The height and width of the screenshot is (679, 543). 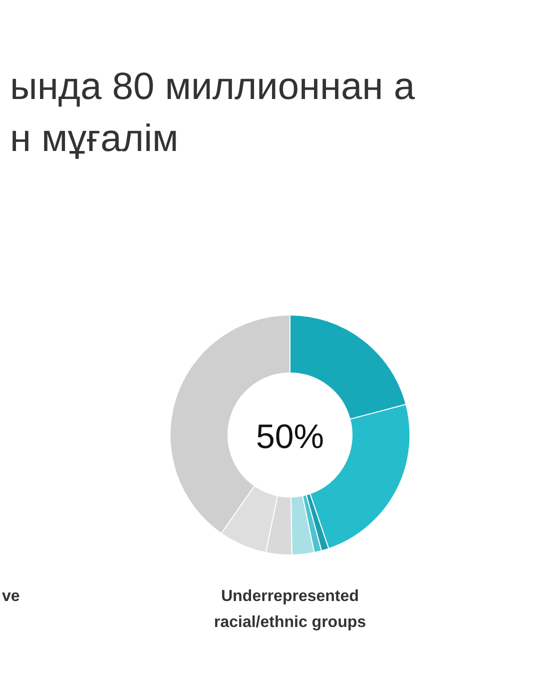 What do you see at coordinates (290, 609) in the screenshot?
I see `text: Underrepresented racial/ethnic groups` at bounding box center [290, 609].